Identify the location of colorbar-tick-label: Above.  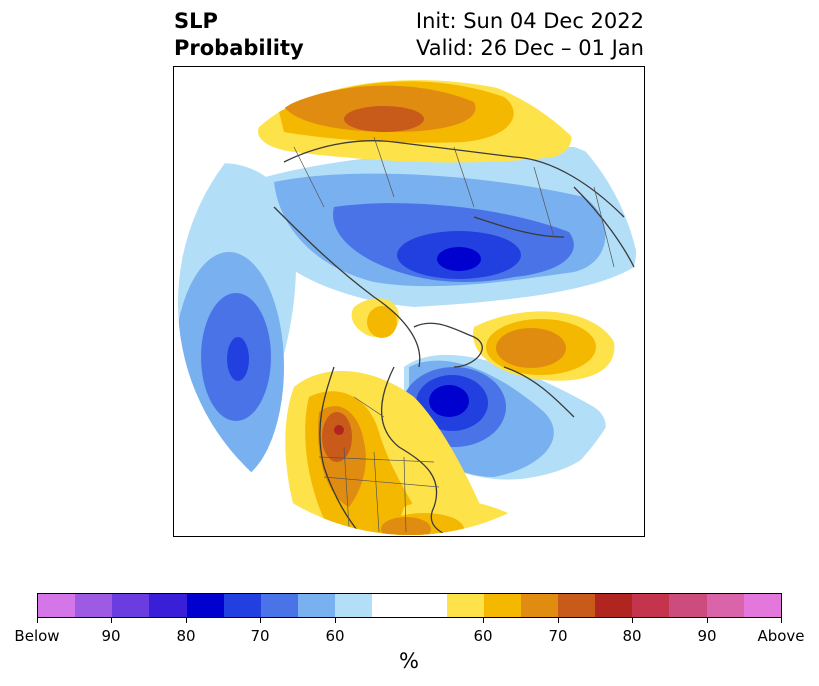
(781, 636).